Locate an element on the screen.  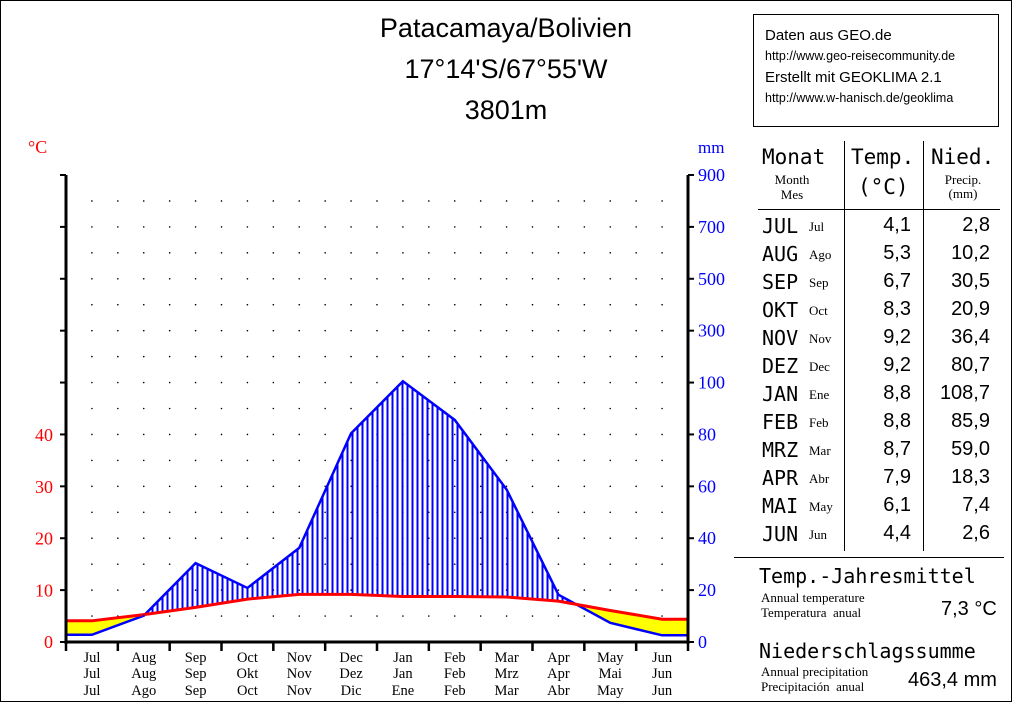
right-tick-label: 900 is located at coordinates (711, 175).